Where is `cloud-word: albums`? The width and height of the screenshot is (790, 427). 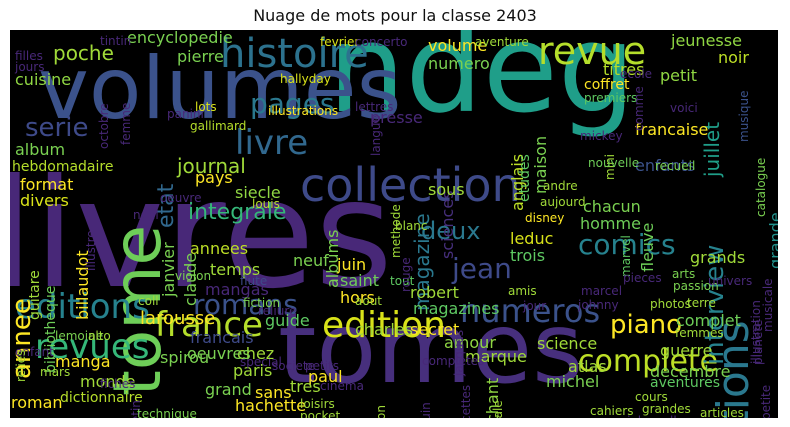 cloud-word: albums is located at coordinates (332, 258).